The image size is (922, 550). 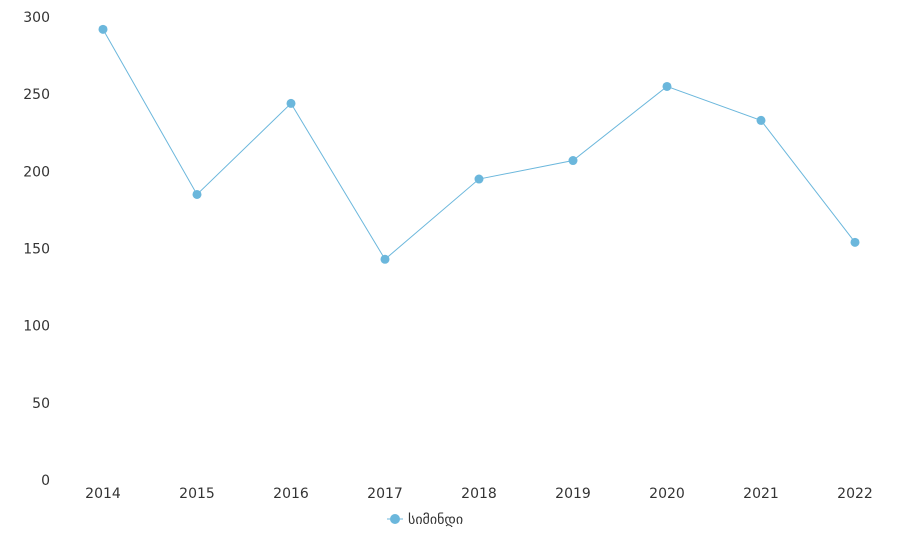 I want to click on y-tick-label: 150, so click(x=36, y=250).